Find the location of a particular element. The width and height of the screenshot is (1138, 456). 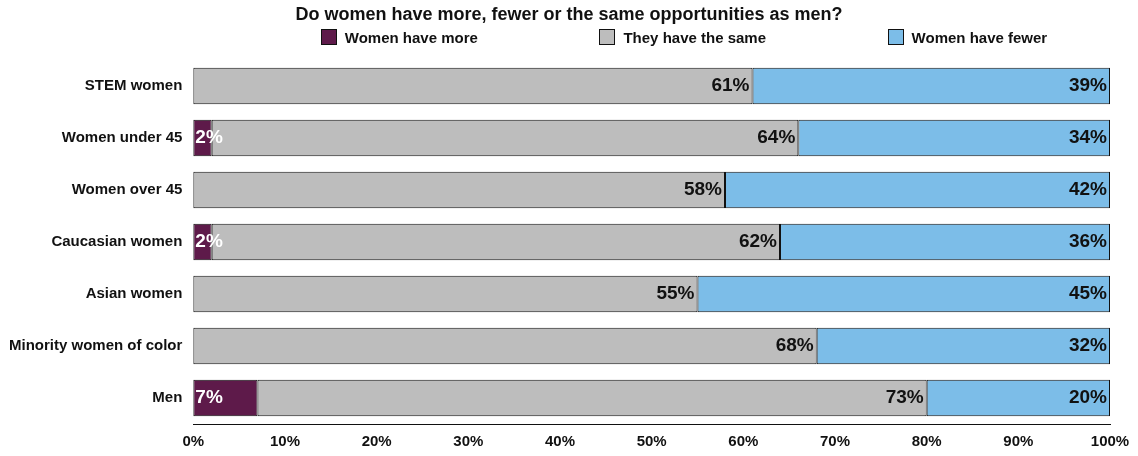

legend-label: Women have more is located at coordinates (411, 37).